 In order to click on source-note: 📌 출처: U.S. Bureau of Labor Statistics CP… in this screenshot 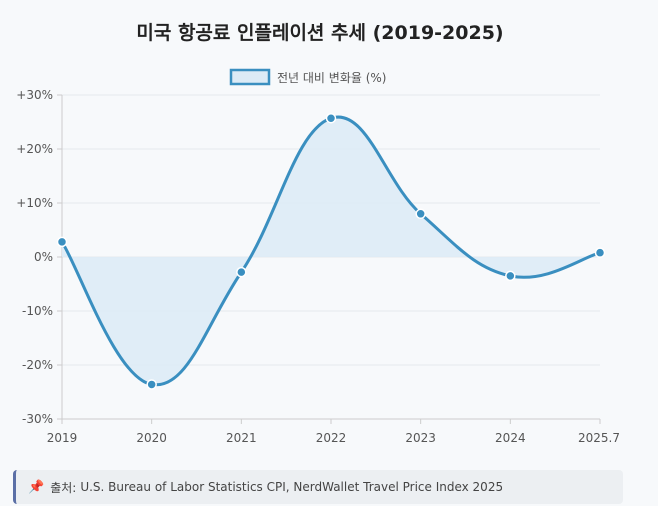, I will do `click(318, 487)`.